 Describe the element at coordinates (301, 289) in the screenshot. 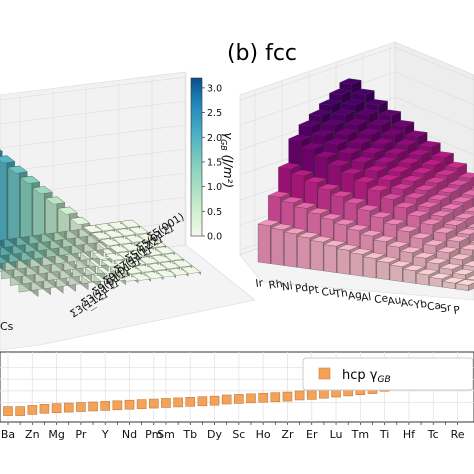

I see `fcc-element-tick: Pd` at that location.